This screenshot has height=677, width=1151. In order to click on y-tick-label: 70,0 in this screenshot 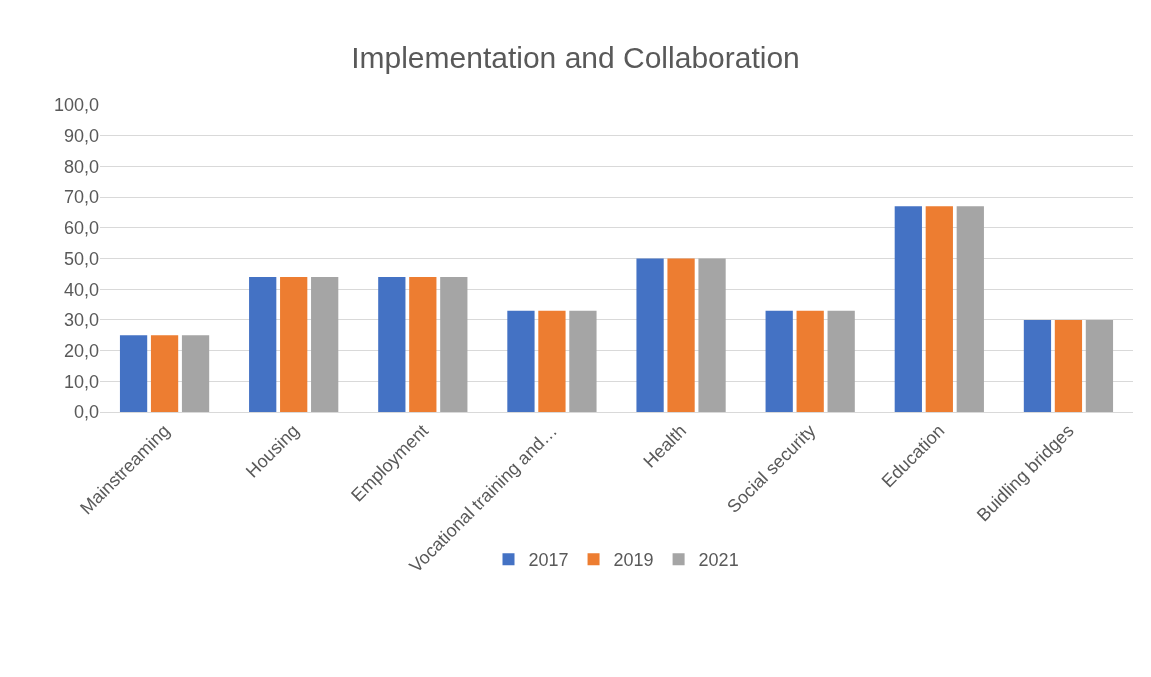, I will do `click(81, 197)`.